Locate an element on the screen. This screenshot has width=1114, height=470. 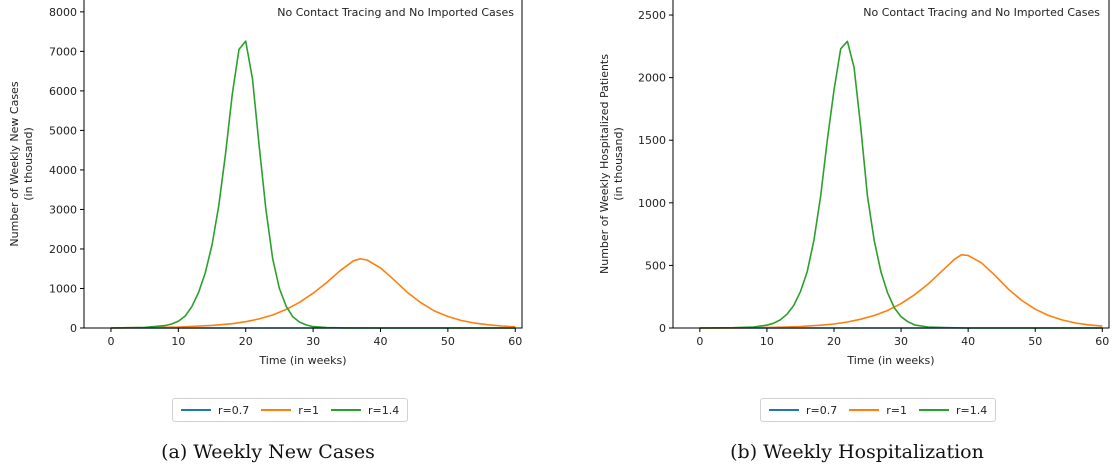
y-axis-label: Number of Weekly New Cases is located at coordinates (14, 163).